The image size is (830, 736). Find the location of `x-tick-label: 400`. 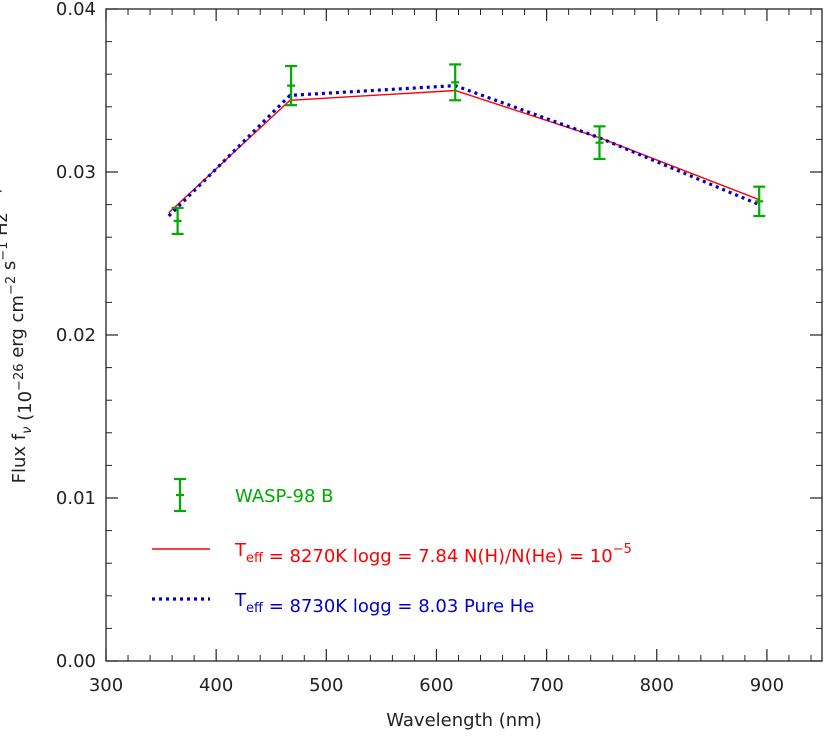

x-tick-label: 400 is located at coordinates (216, 685).